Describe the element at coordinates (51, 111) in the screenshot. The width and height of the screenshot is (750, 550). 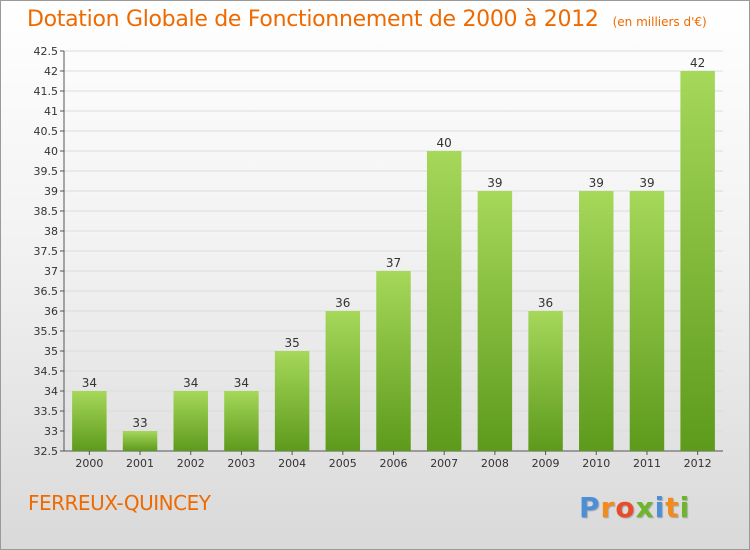
I see `y-tick-label: 41` at that location.